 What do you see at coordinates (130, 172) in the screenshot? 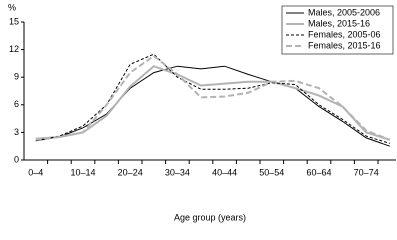
I see `x-tick-label: 20–24` at bounding box center [130, 172].